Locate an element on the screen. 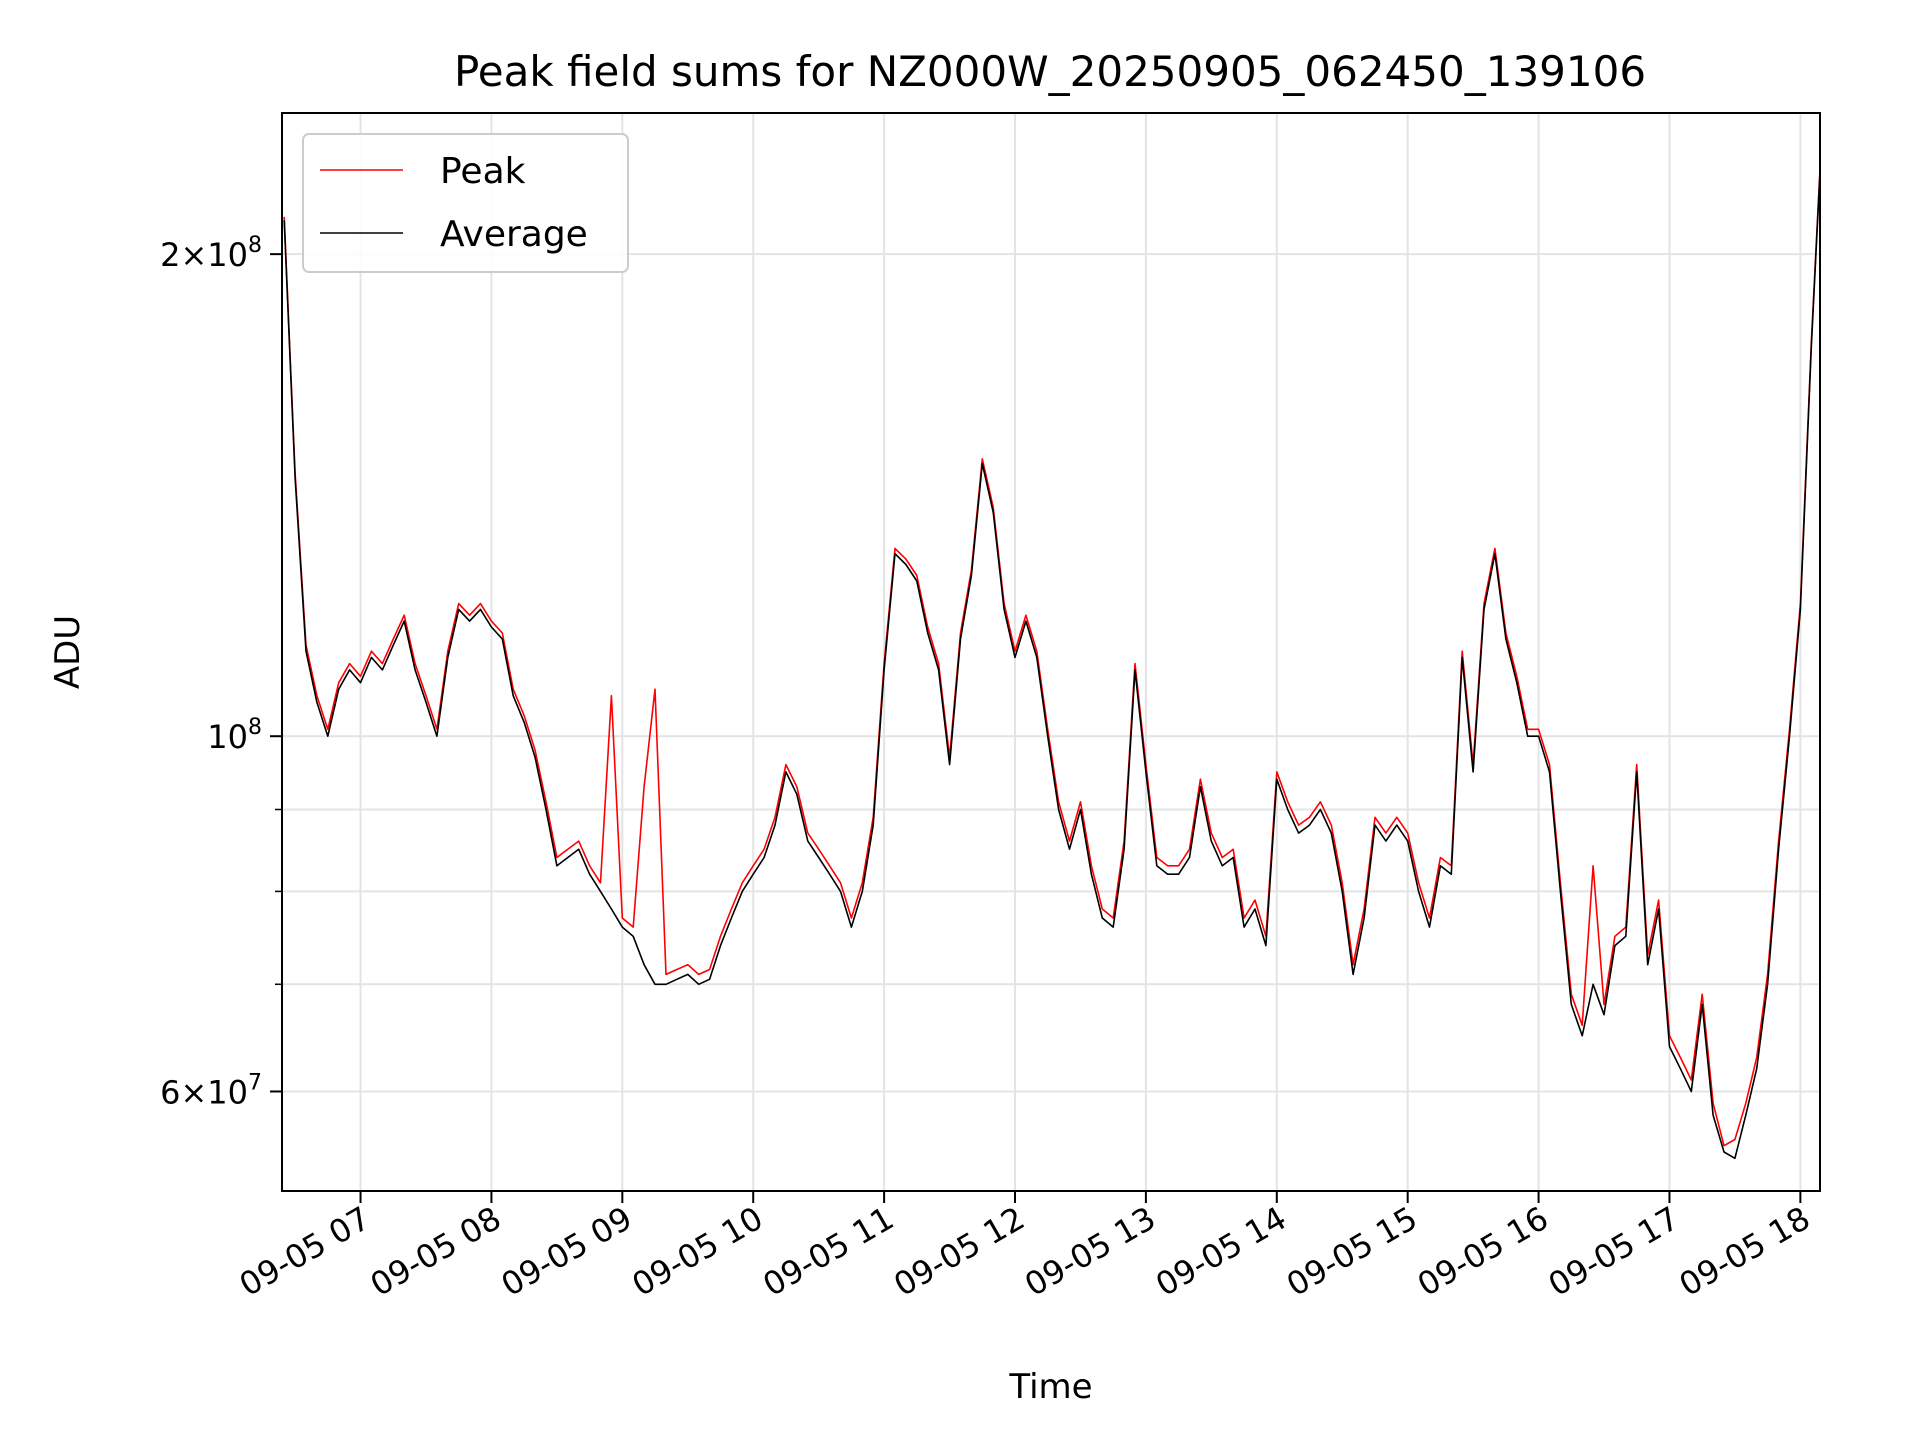  legend-label-average: Average is located at coordinates (514, 234).